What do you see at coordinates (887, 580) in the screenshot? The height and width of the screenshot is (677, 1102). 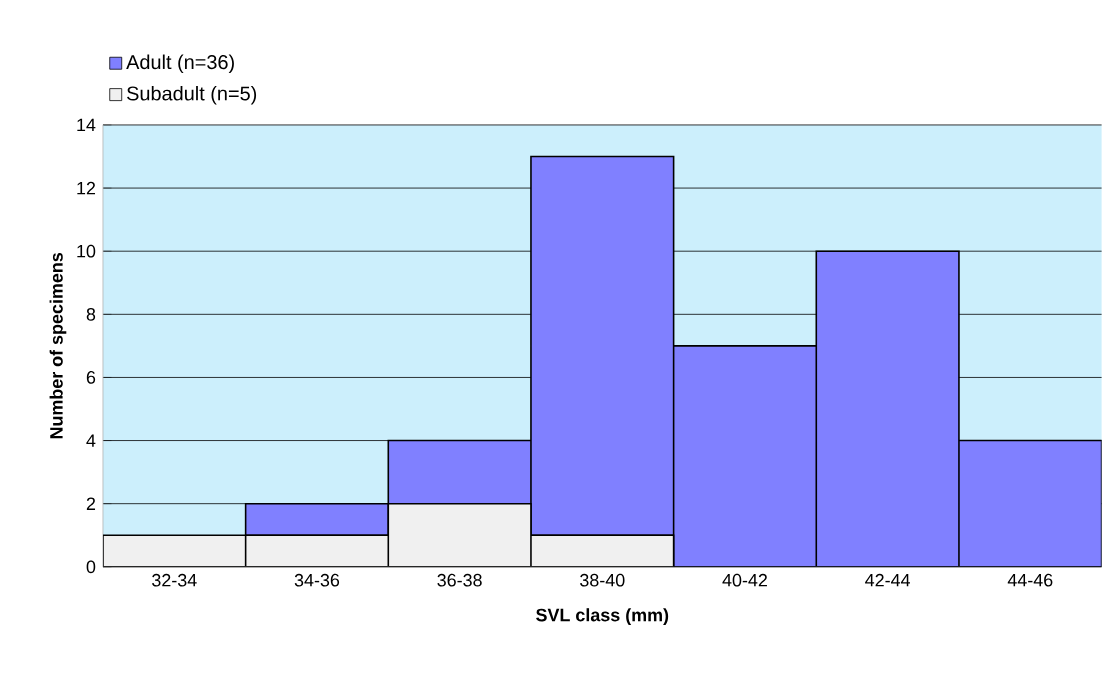 I see `x-tick-label: 42-44` at bounding box center [887, 580].